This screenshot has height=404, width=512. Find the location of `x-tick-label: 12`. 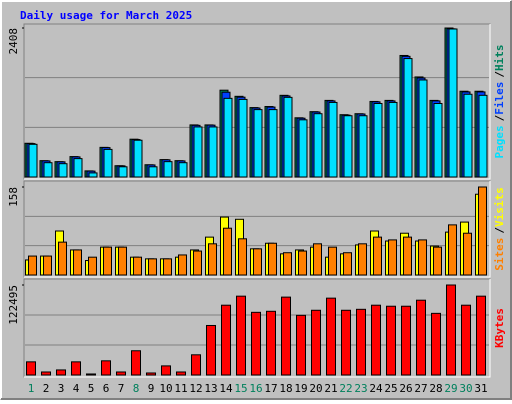

x-tick-label: 12 is located at coordinates (195, 388).